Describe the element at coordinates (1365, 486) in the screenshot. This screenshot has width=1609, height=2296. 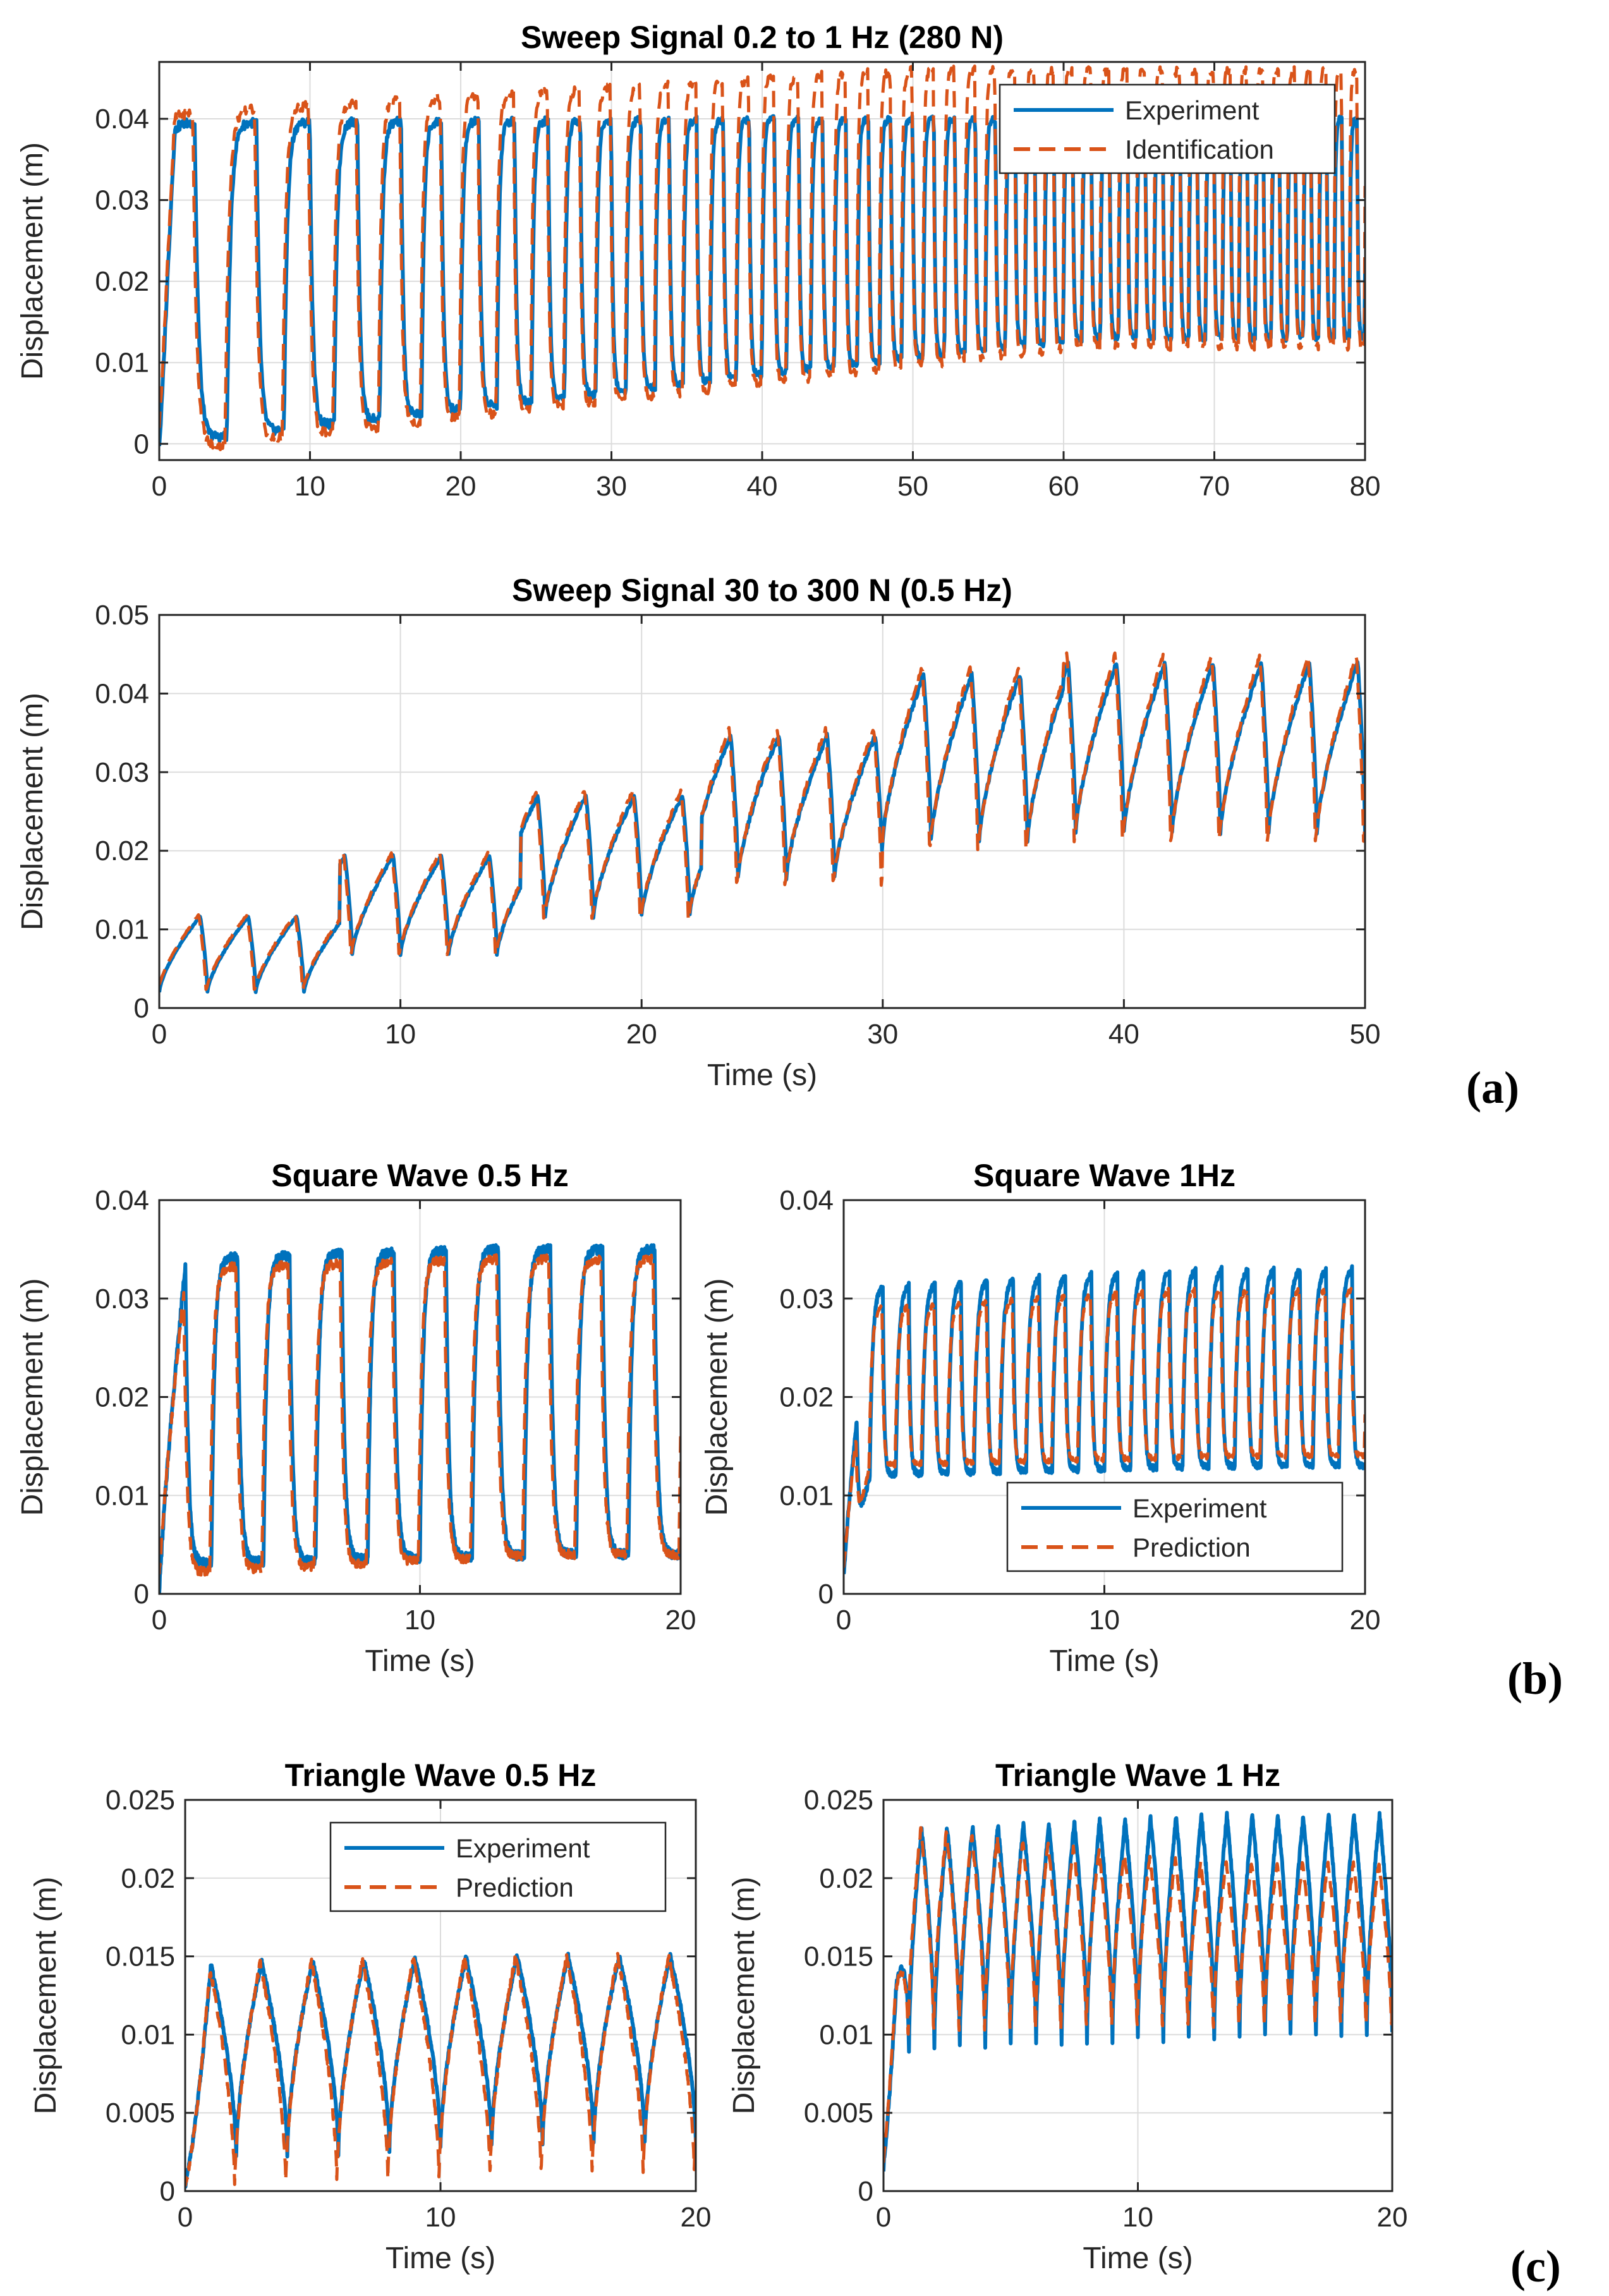
I see `x-tick-label: 80` at that location.